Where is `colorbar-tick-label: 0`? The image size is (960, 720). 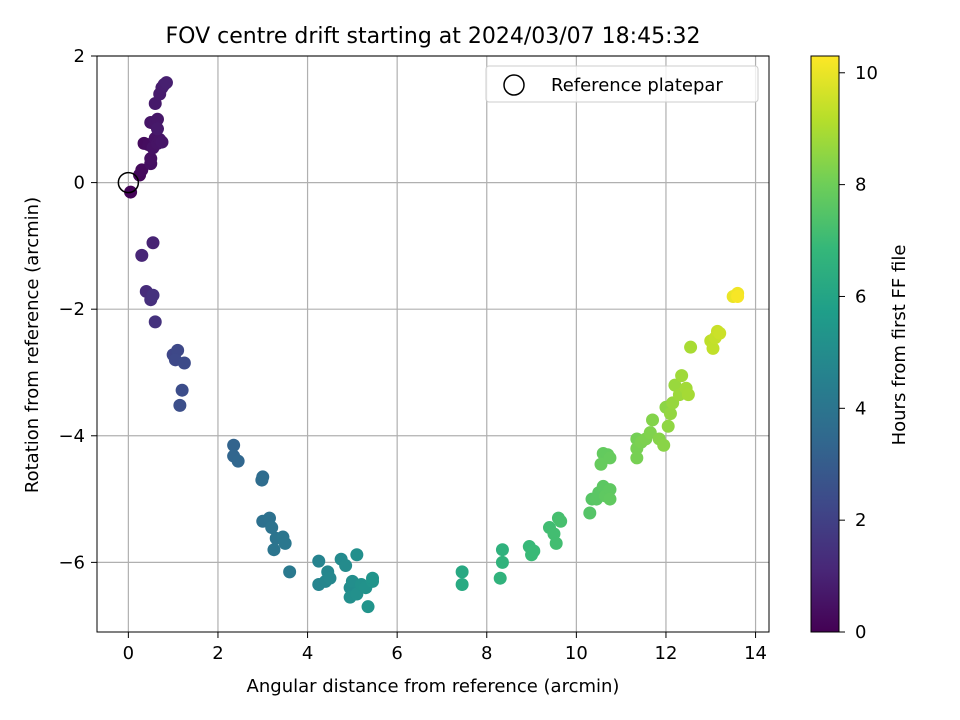
colorbar-tick-label: 0 is located at coordinates (860, 632).